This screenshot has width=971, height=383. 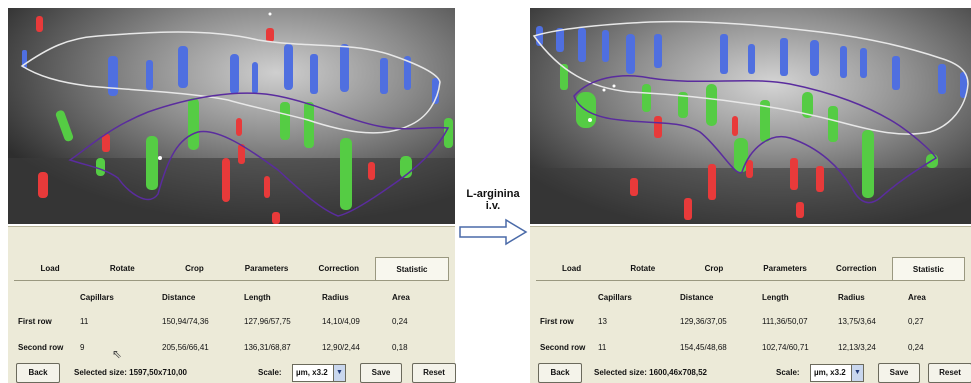 I want to click on length-value: 111,36/50,07, so click(x=785, y=321).